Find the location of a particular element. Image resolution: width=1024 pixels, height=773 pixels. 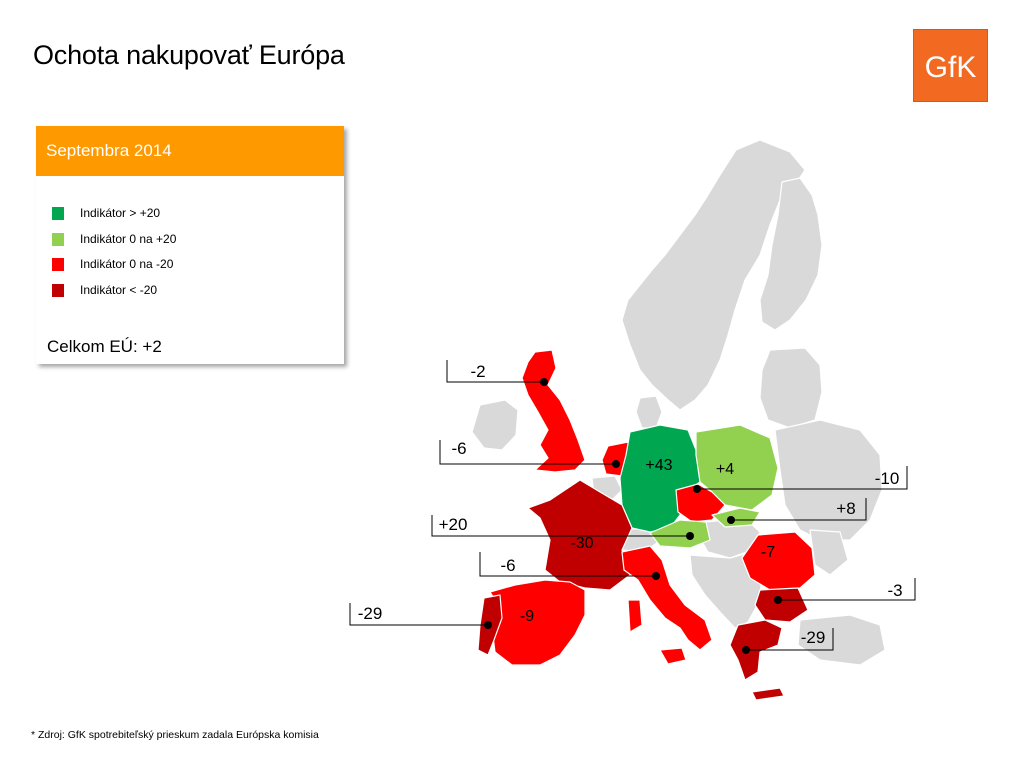

value-spain: -9 is located at coordinates (527, 616).